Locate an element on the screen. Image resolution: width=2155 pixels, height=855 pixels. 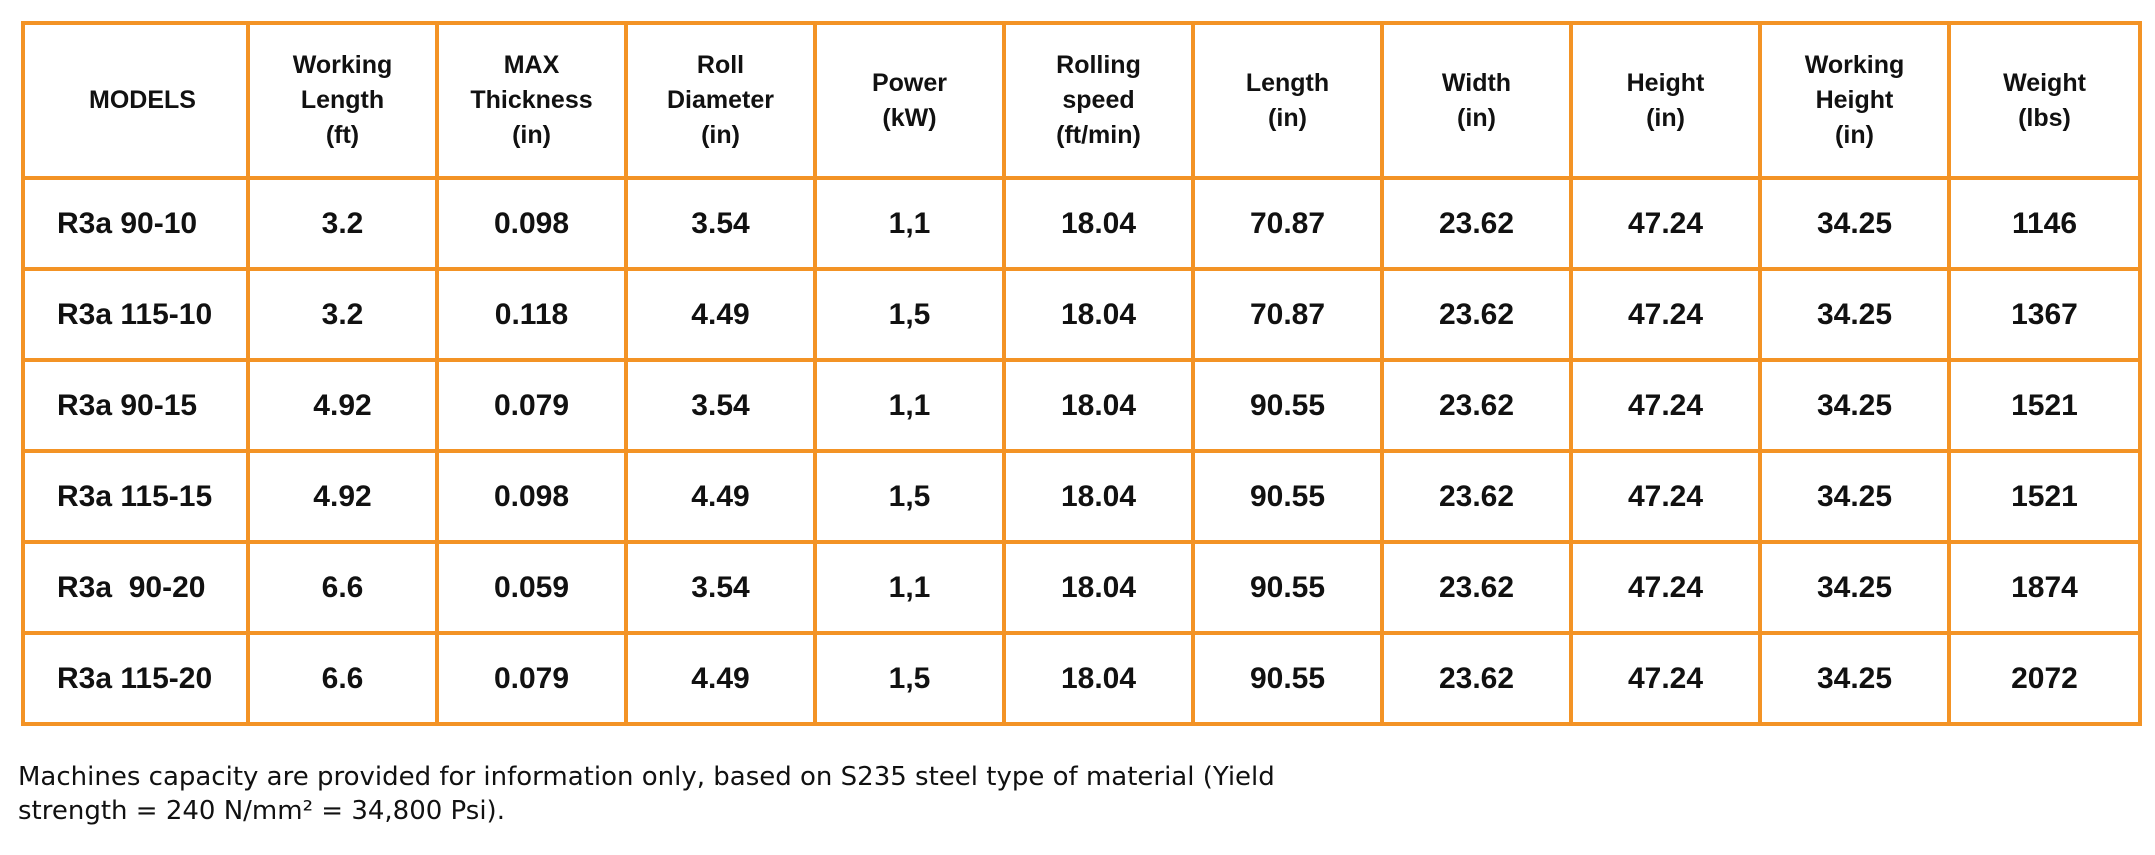
header-roll-diameter: Roll Diameter (in) is located at coordinates (720, 100).